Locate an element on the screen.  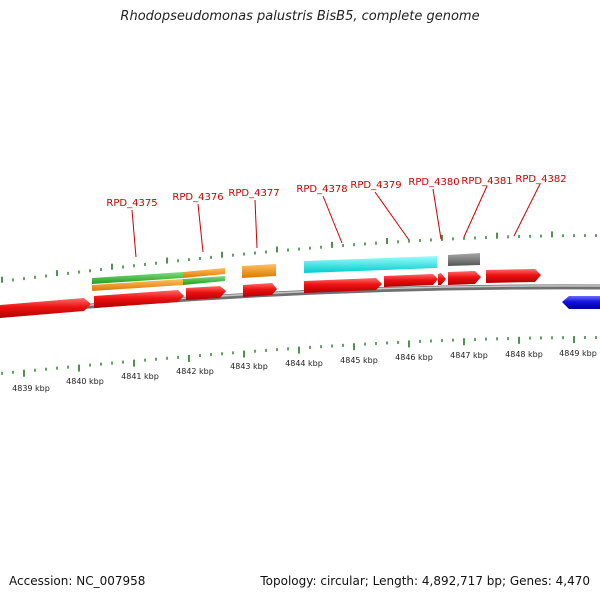
scale-label: 4849 kbp is located at coordinates (578, 353).